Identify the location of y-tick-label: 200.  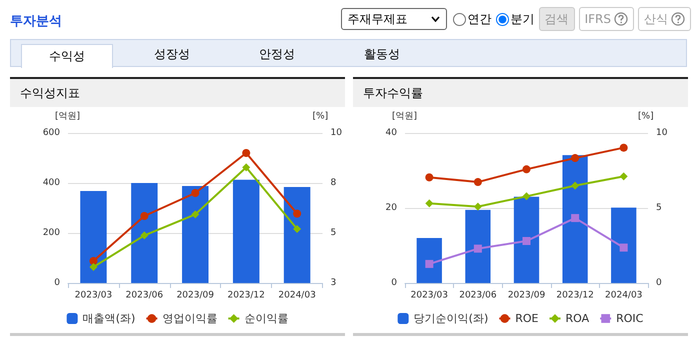
(51, 233).